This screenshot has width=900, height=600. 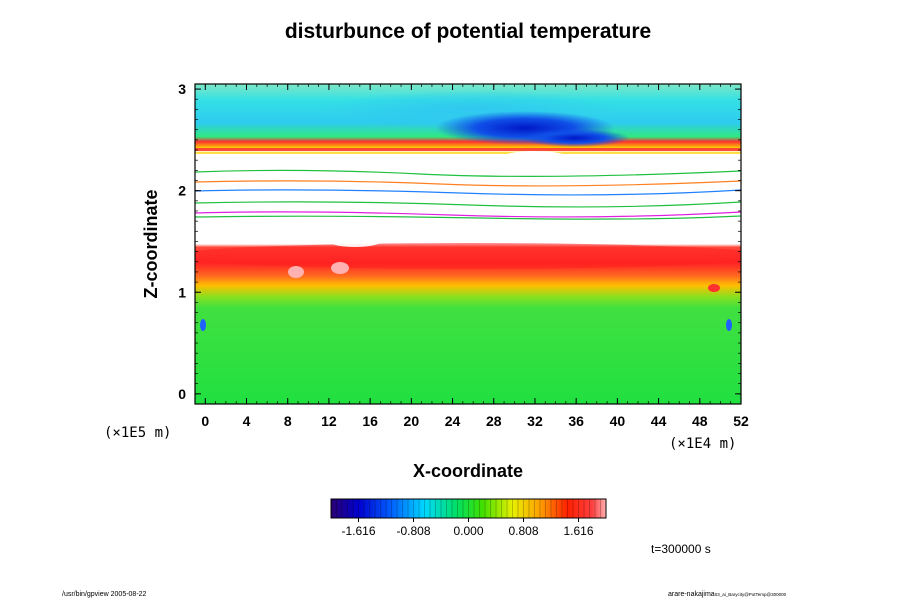 I want to click on x-tick-label: 40, so click(x=618, y=421).